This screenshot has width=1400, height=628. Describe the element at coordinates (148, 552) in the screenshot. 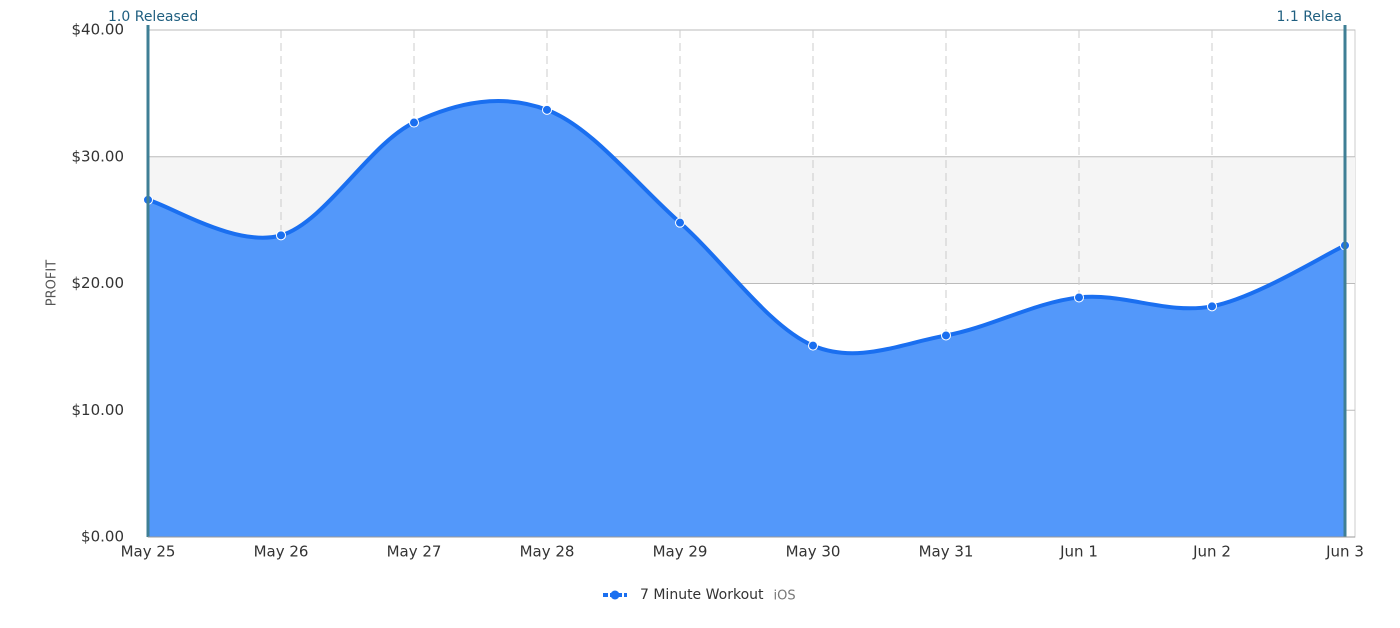

I see `x-tick-label: May 25` at that location.